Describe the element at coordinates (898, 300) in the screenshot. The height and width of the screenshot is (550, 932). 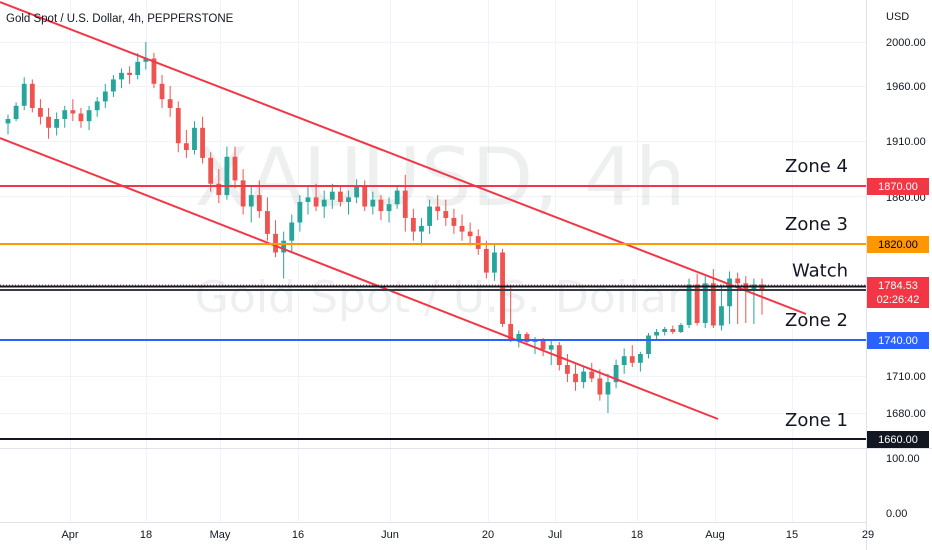
I see `last-price-countdown: 02:26:42` at that location.